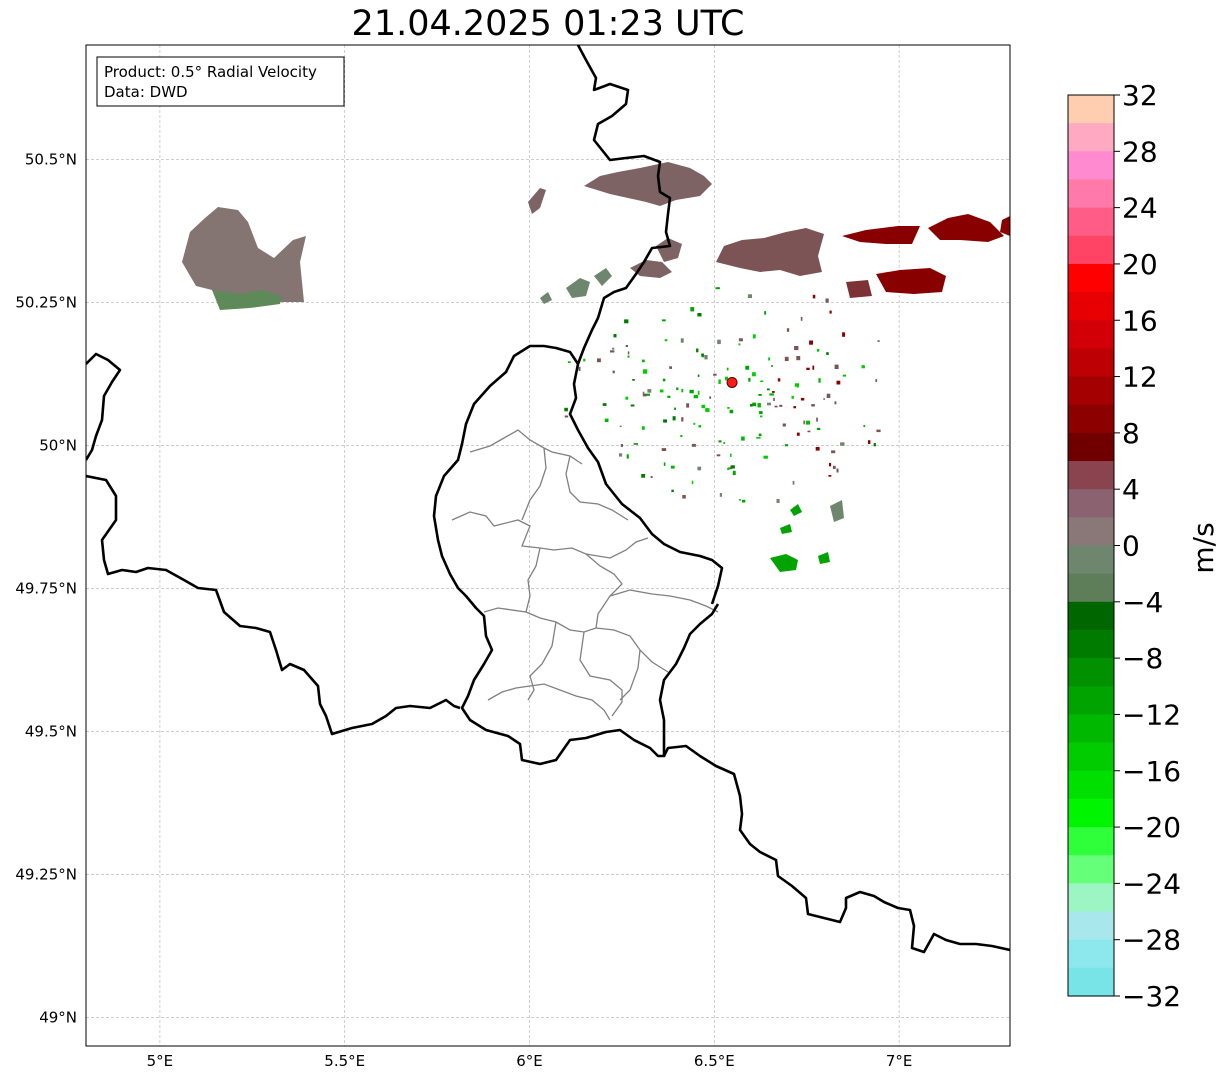  What do you see at coordinates (1147, 546) in the screenshot?
I see `colorbar-tick-labels: 32 28 24 20 16 12 8 4 0 −4 −8 −12 −16 −20 −24 −28 −32` at bounding box center [1147, 546].